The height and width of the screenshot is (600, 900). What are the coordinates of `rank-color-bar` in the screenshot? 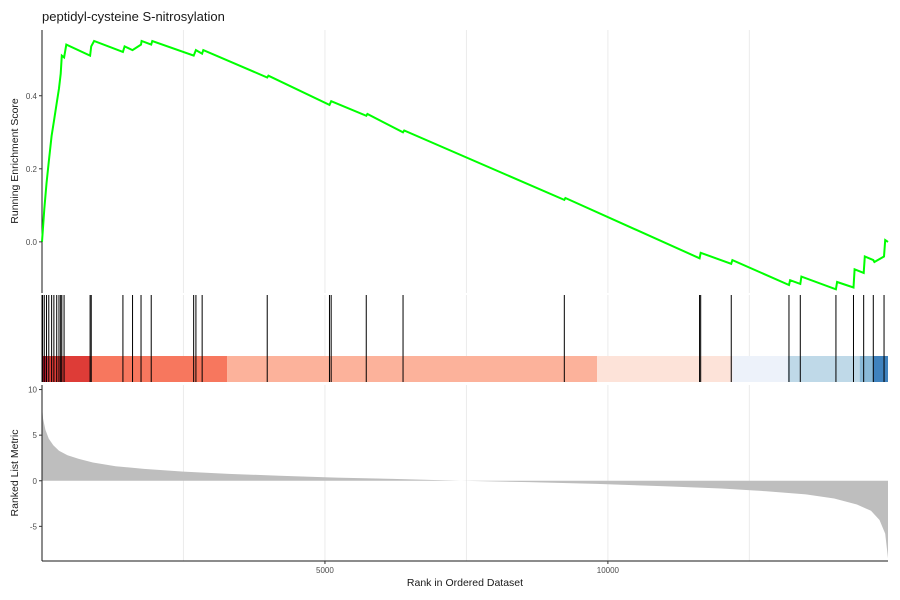 It's located at (465, 369).